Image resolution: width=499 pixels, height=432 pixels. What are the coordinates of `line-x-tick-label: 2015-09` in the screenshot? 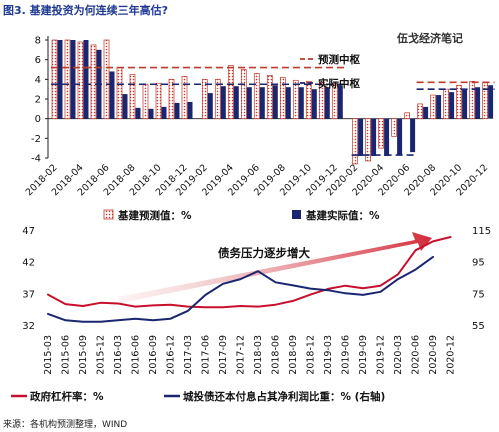 It's located at (83, 355).